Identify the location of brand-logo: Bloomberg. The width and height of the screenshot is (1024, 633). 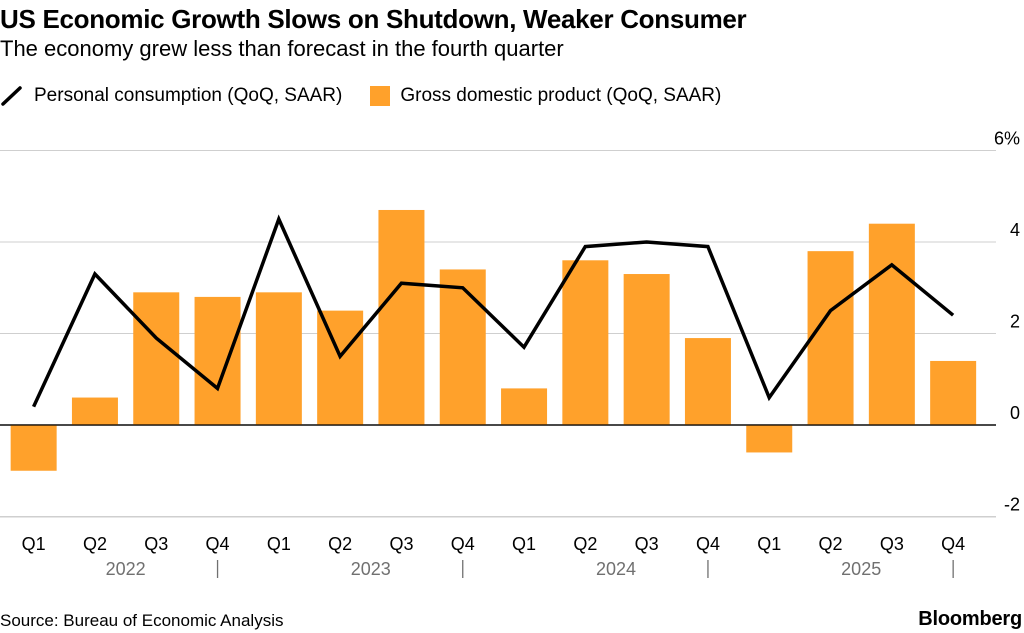
(970, 619).